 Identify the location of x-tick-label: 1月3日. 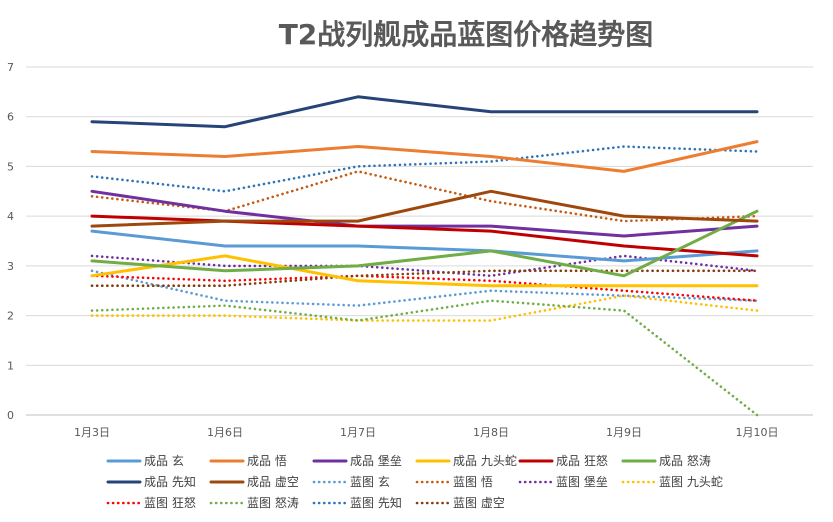
(92, 432).